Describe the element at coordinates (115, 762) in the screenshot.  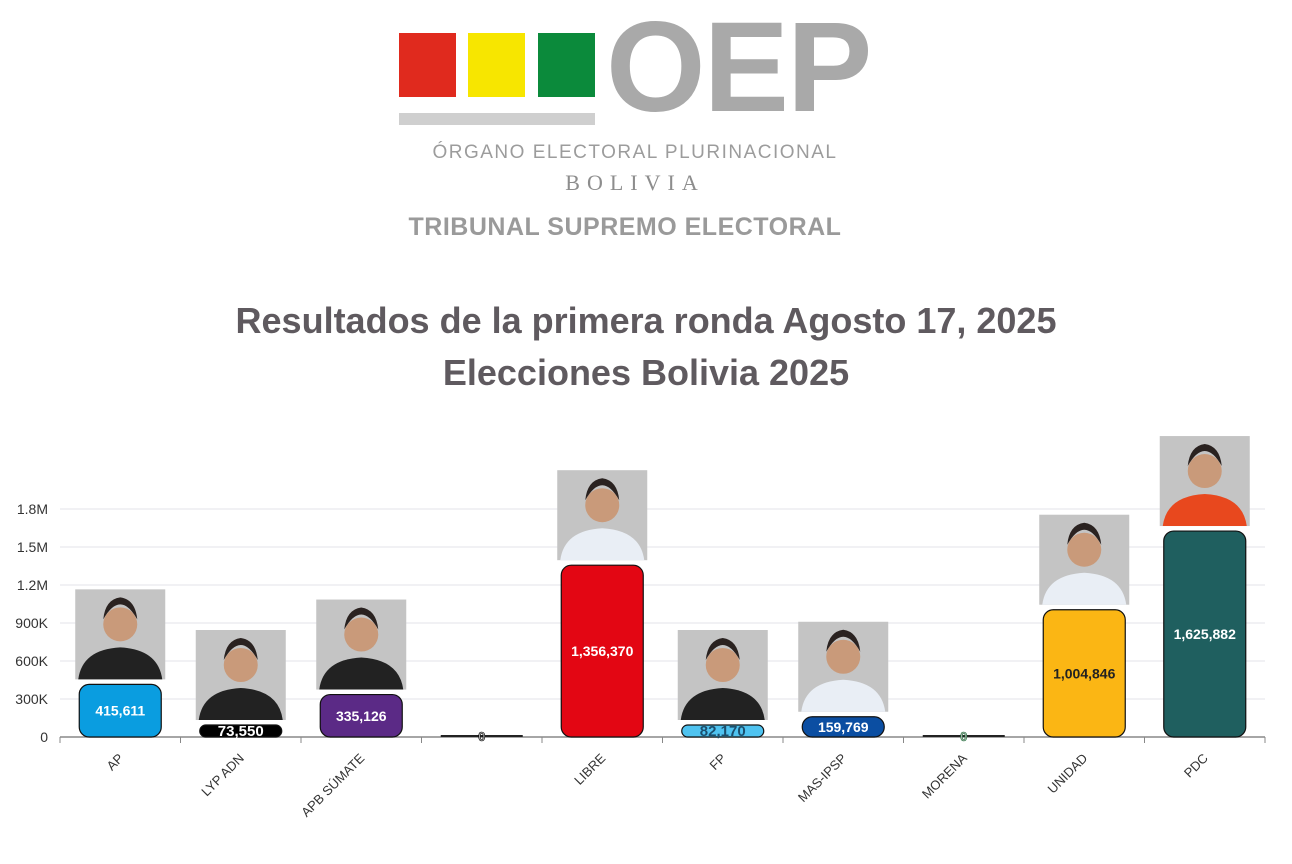
I see `x-tick-label: AP` at that location.